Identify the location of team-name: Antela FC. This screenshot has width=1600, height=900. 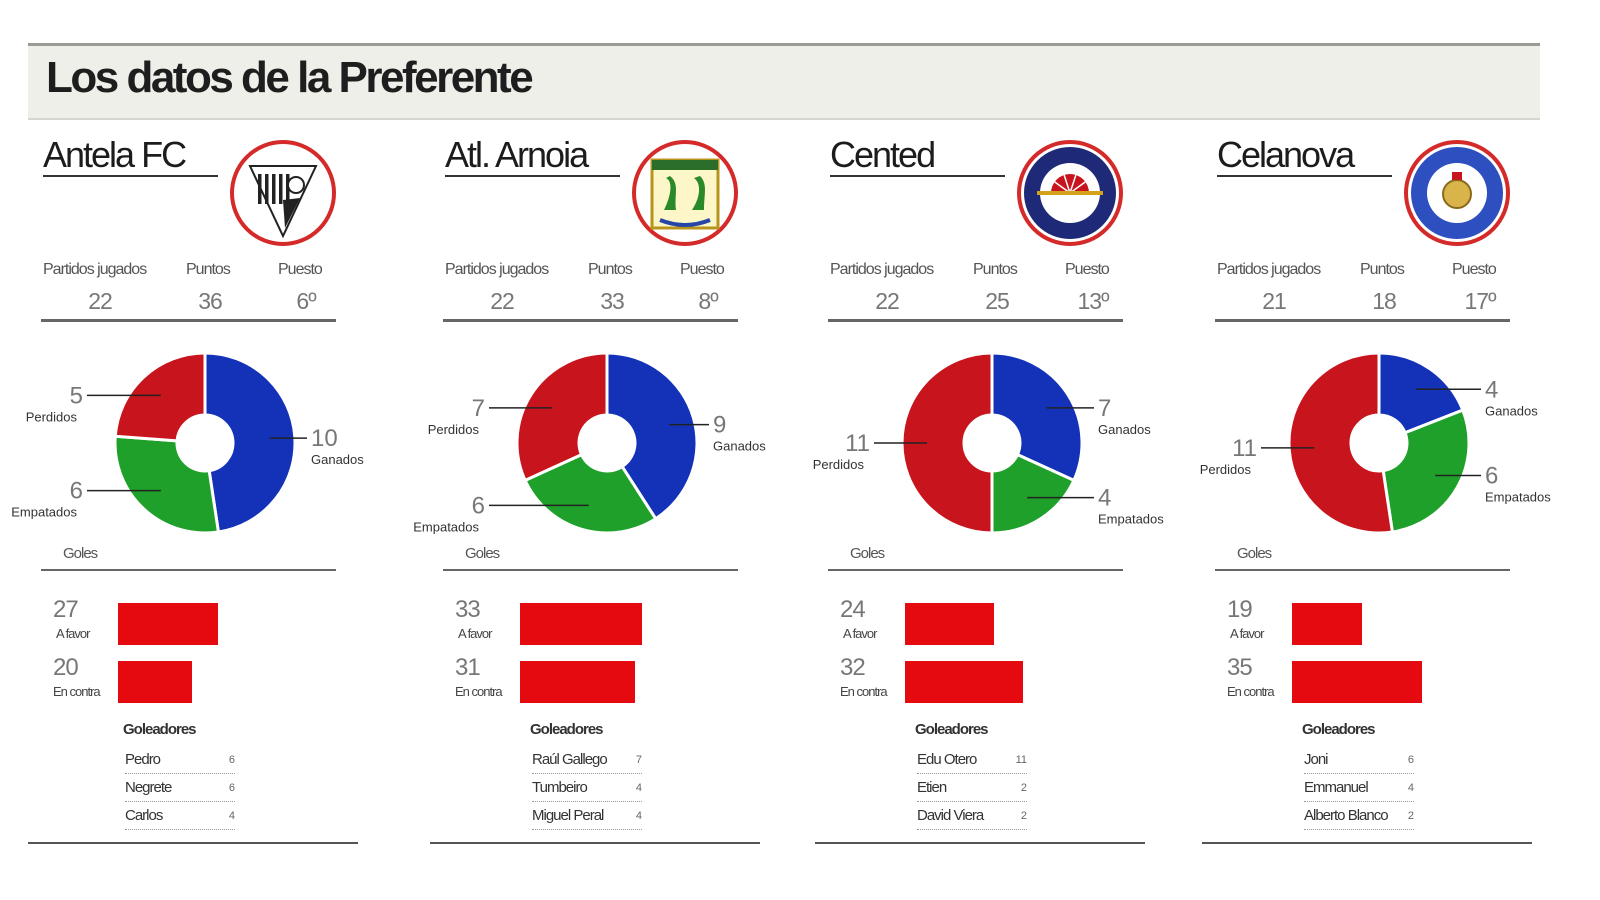
(115, 154).